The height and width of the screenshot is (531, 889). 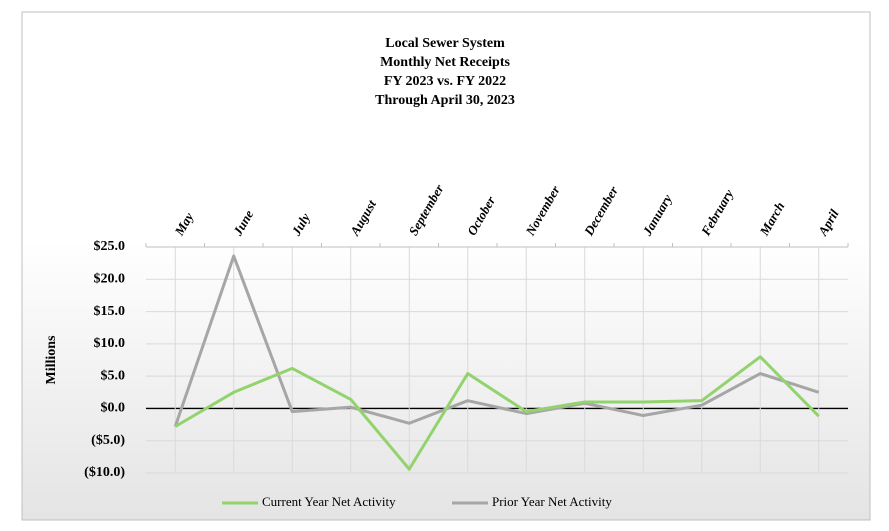 What do you see at coordinates (113, 375) in the screenshot?
I see `y-tick-label: $5.0` at bounding box center [113, 375].